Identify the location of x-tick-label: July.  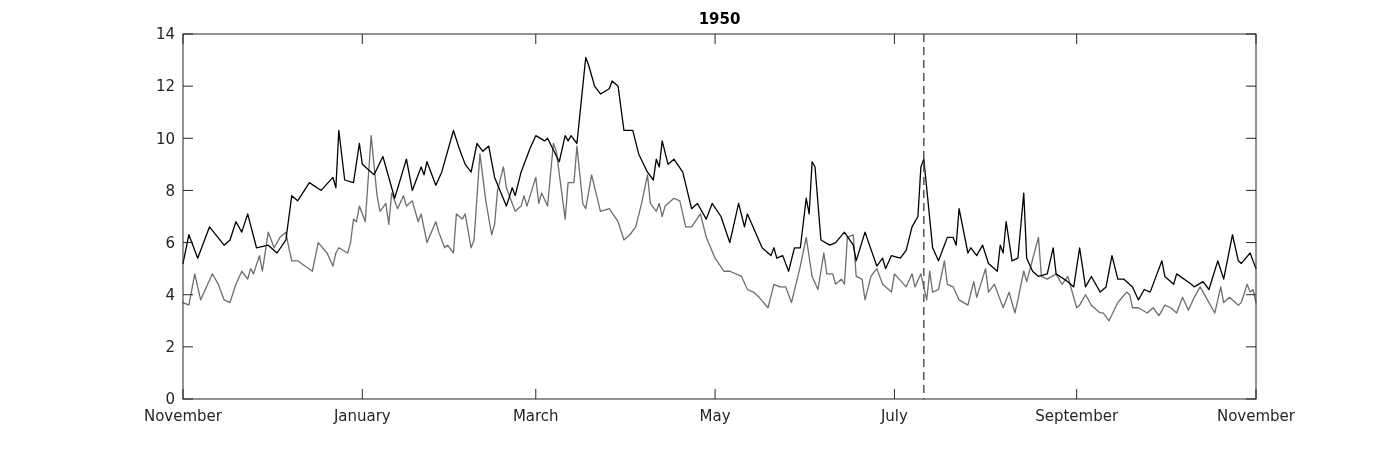
(894, 416).